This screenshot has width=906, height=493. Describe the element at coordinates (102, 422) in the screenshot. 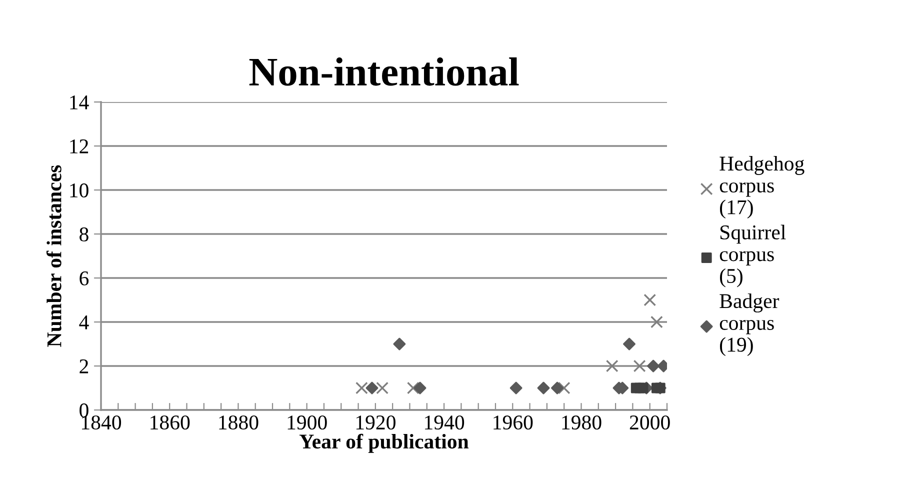

I see `x-tick-label: 1840` at that location.